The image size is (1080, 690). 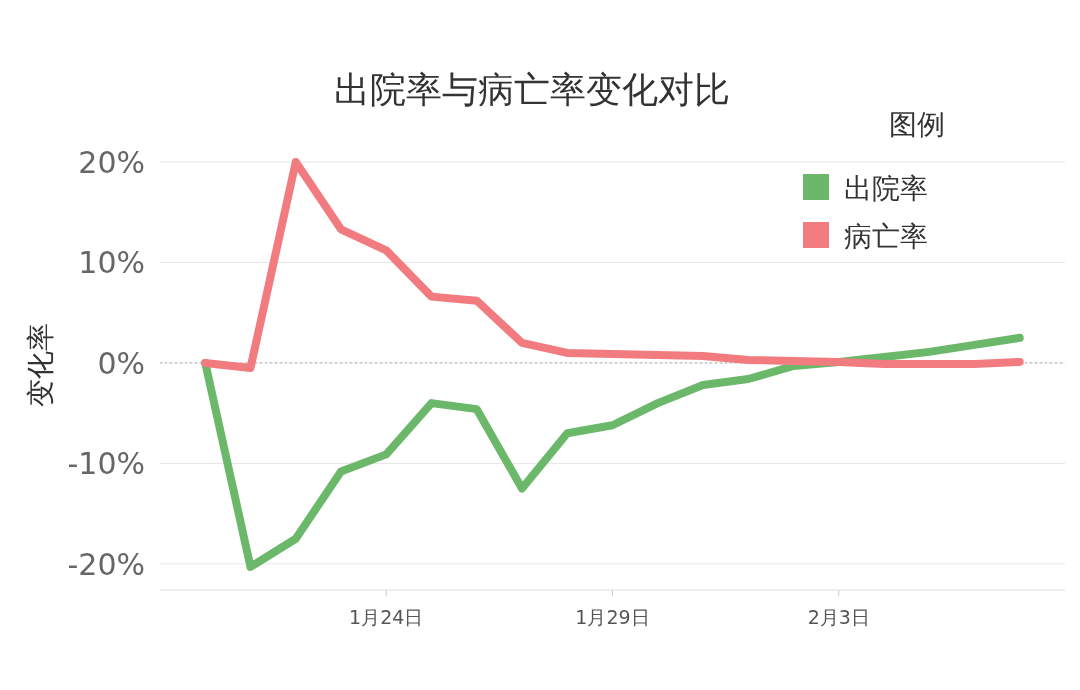 I want to click on chart-title: 出院率与病亡率变化对比, so click(x=532, y=89).